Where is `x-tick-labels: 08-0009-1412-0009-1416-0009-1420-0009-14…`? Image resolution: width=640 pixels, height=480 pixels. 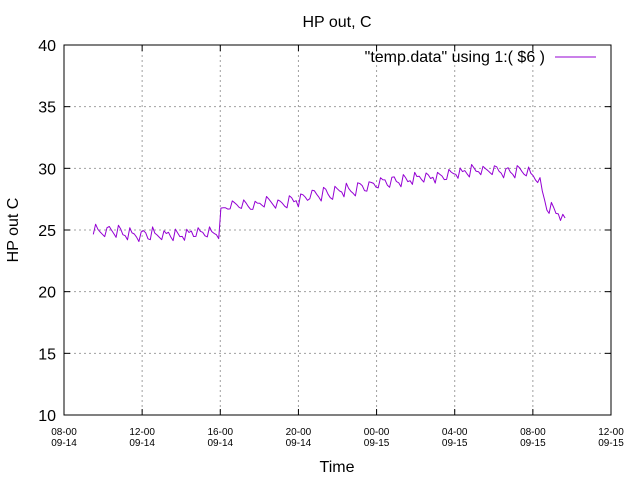 x-tick-labels: 08-0009-1412-0009-1416-0009-1420-0009-14… is located at coordinates (337, 438).